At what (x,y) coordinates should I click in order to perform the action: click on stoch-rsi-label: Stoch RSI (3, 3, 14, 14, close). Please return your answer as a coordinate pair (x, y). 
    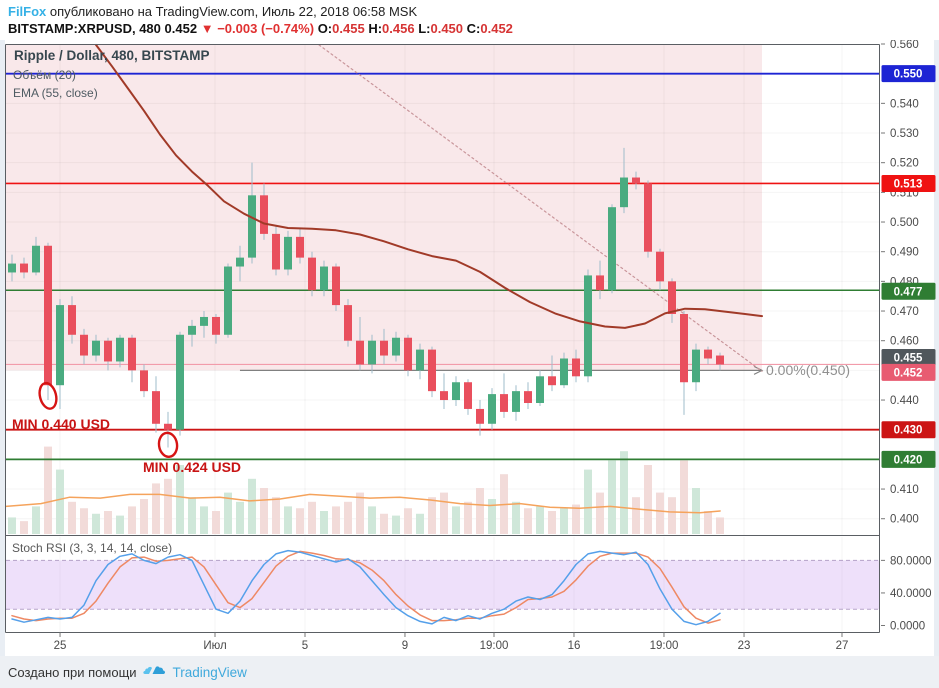
    Looking at the image, I should click on (92, 548).